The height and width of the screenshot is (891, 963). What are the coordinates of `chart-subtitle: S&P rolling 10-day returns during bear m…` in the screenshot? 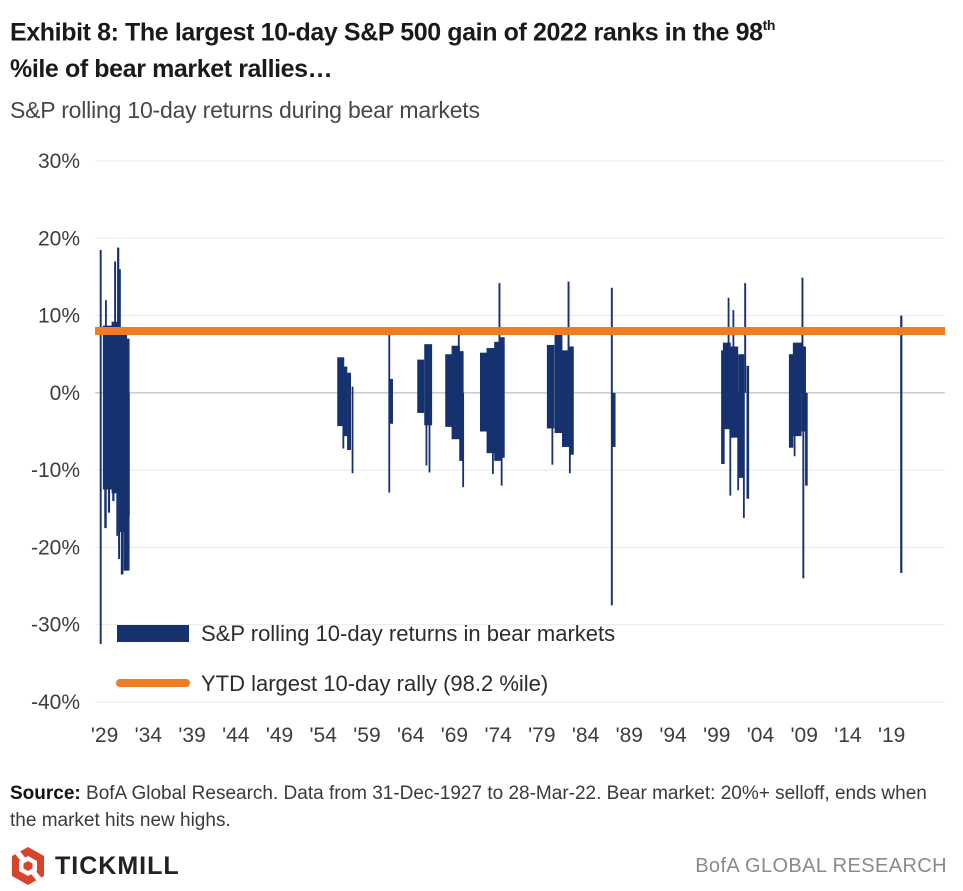 It's located at (245, 110).